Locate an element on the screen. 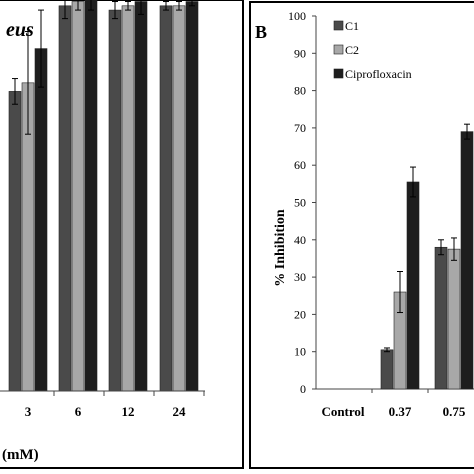 The width and height of the screenshot is (474, 474). panel-b-y-tick-label: 10 is located at coordinates (300, 352).